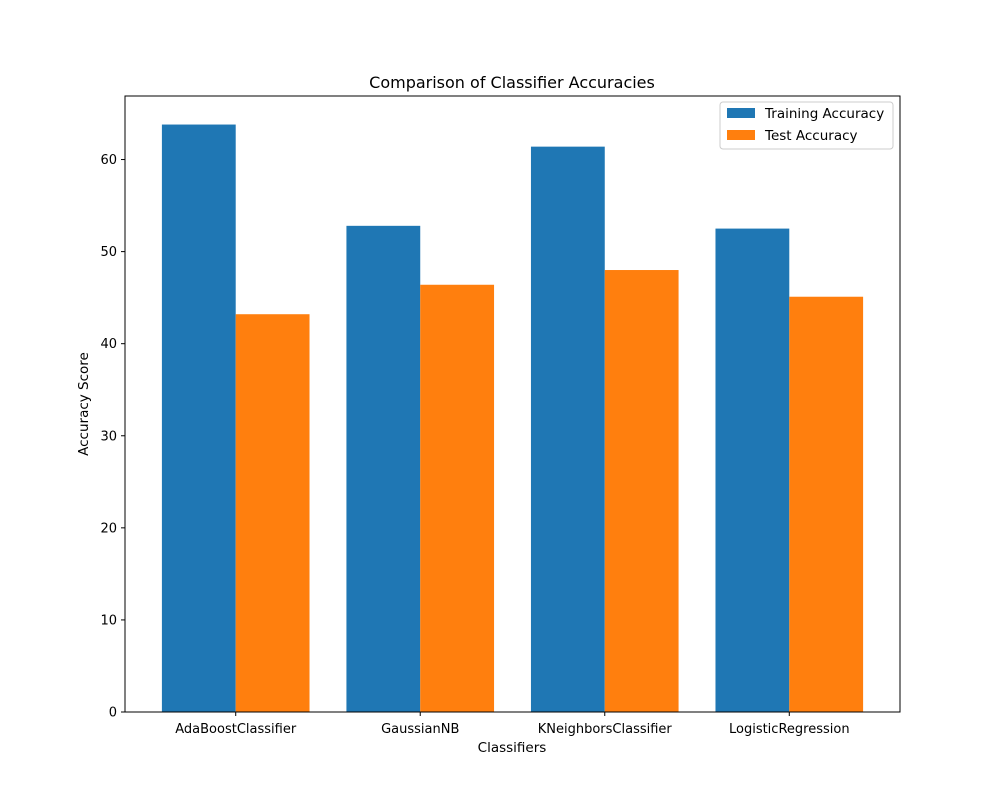  I want to click on bar-test-kneighborsclassifier, so click(641, 491).